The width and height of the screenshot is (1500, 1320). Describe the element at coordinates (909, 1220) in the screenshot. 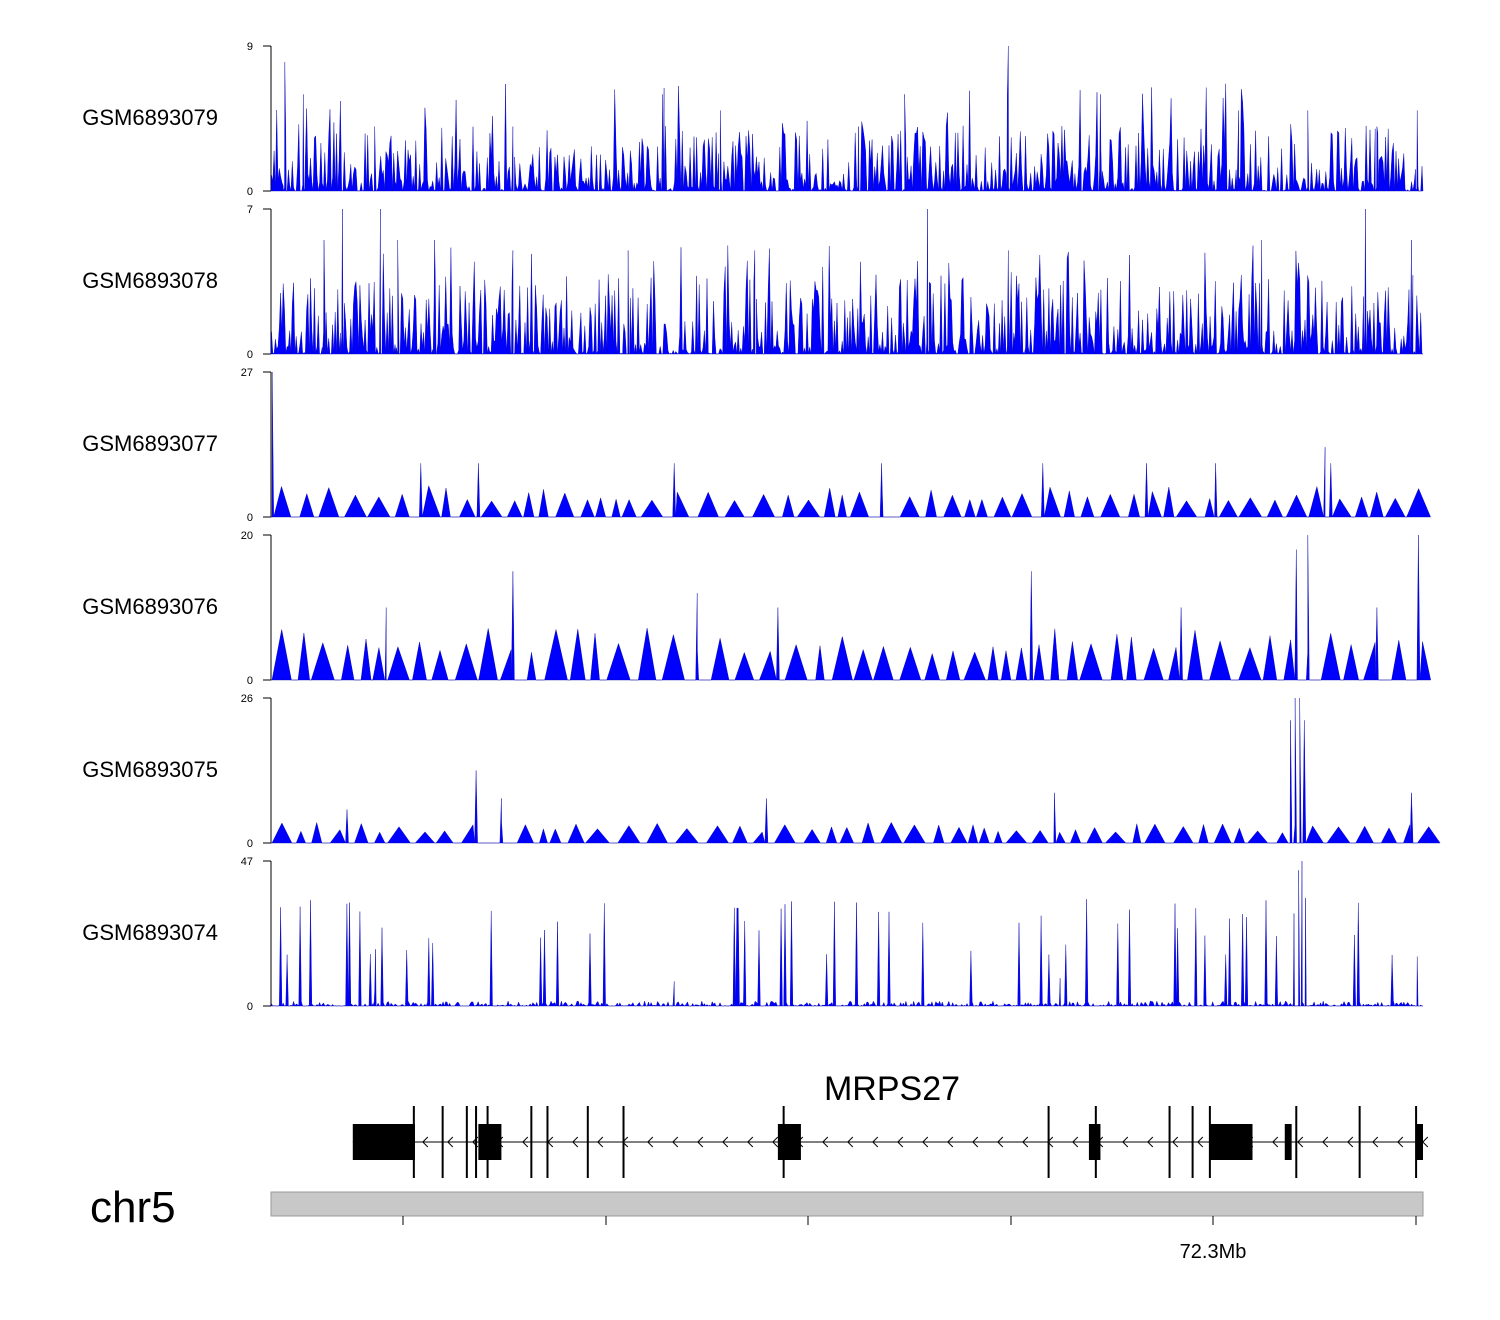

I see `axis-ticks` at that location.